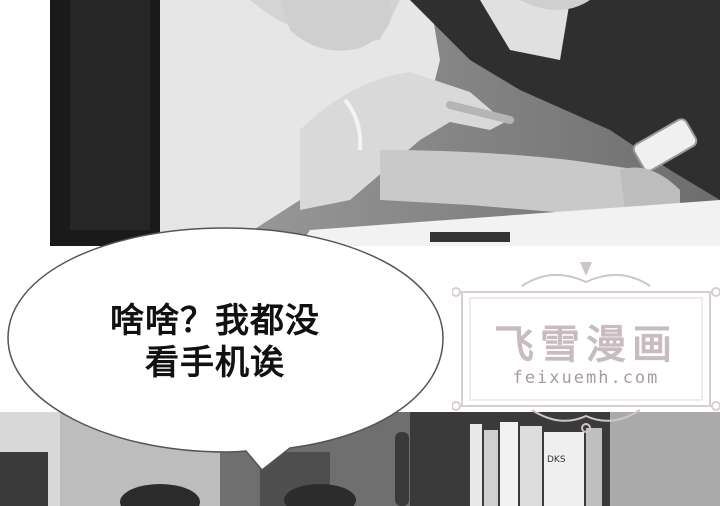  What do you see at coordinates (215, 363) in the screenshot?
I see `speech-line-2: 看手机诶` at bounding box center [215, 363].